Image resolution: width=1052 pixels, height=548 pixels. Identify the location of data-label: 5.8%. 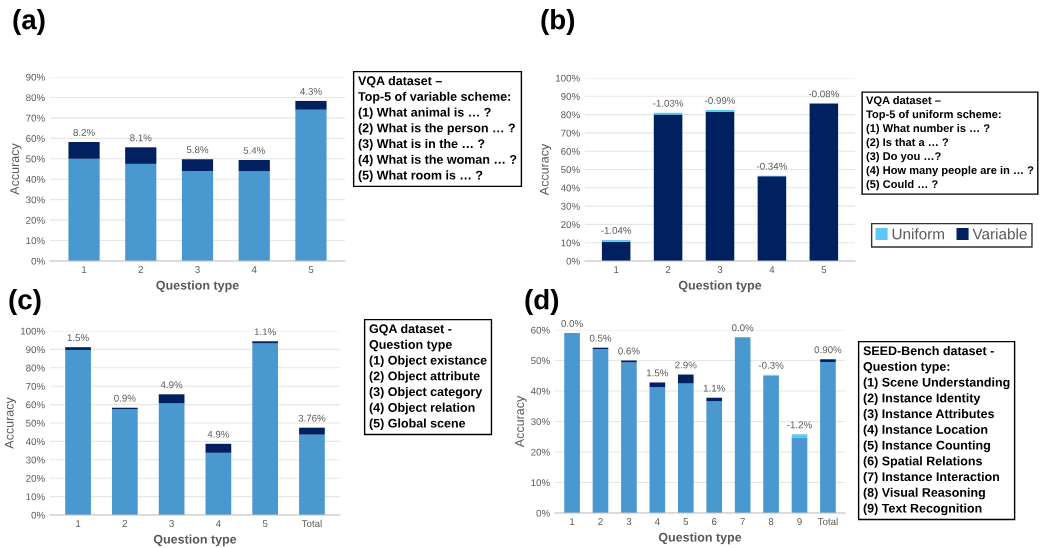
(197, 150).